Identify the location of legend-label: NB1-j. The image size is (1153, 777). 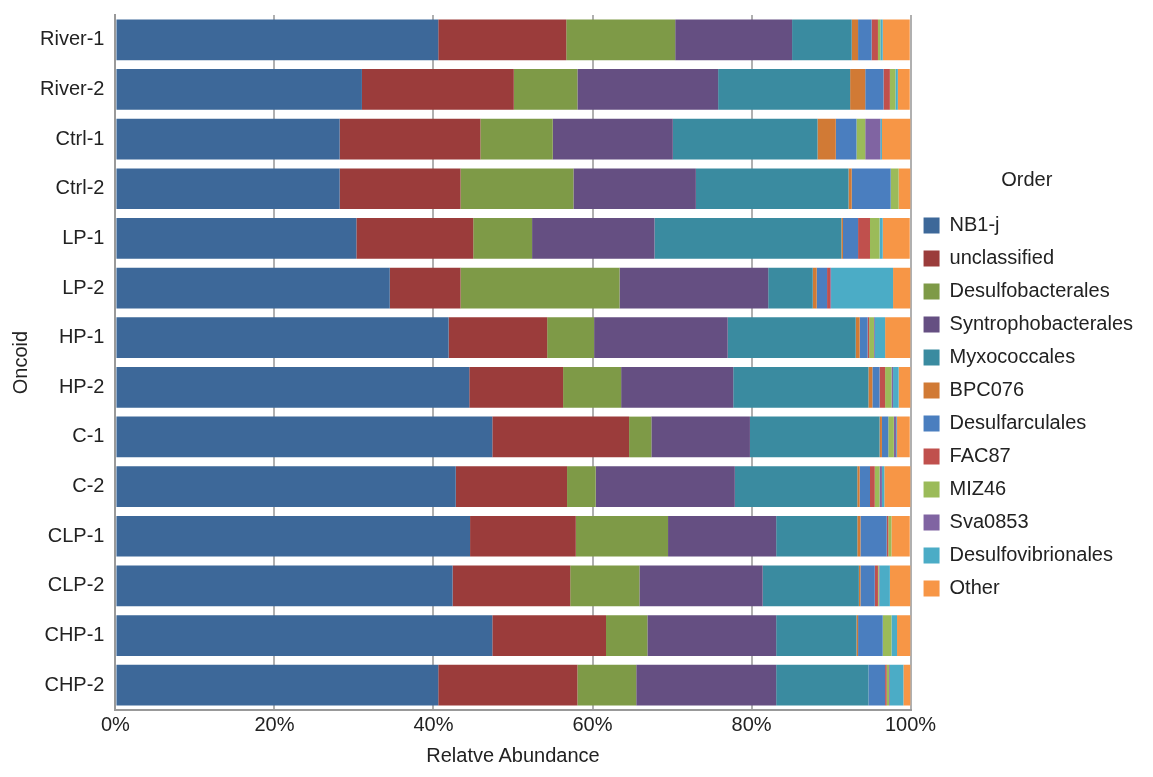
(974, 224).